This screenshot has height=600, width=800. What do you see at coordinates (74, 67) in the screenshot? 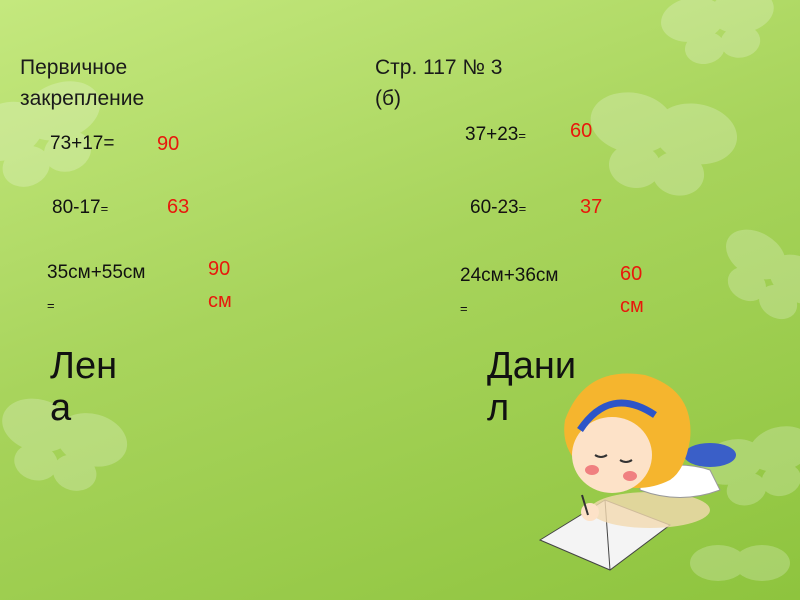
I see `left-title-line1: Первичное` at bounding box center [74, 67].